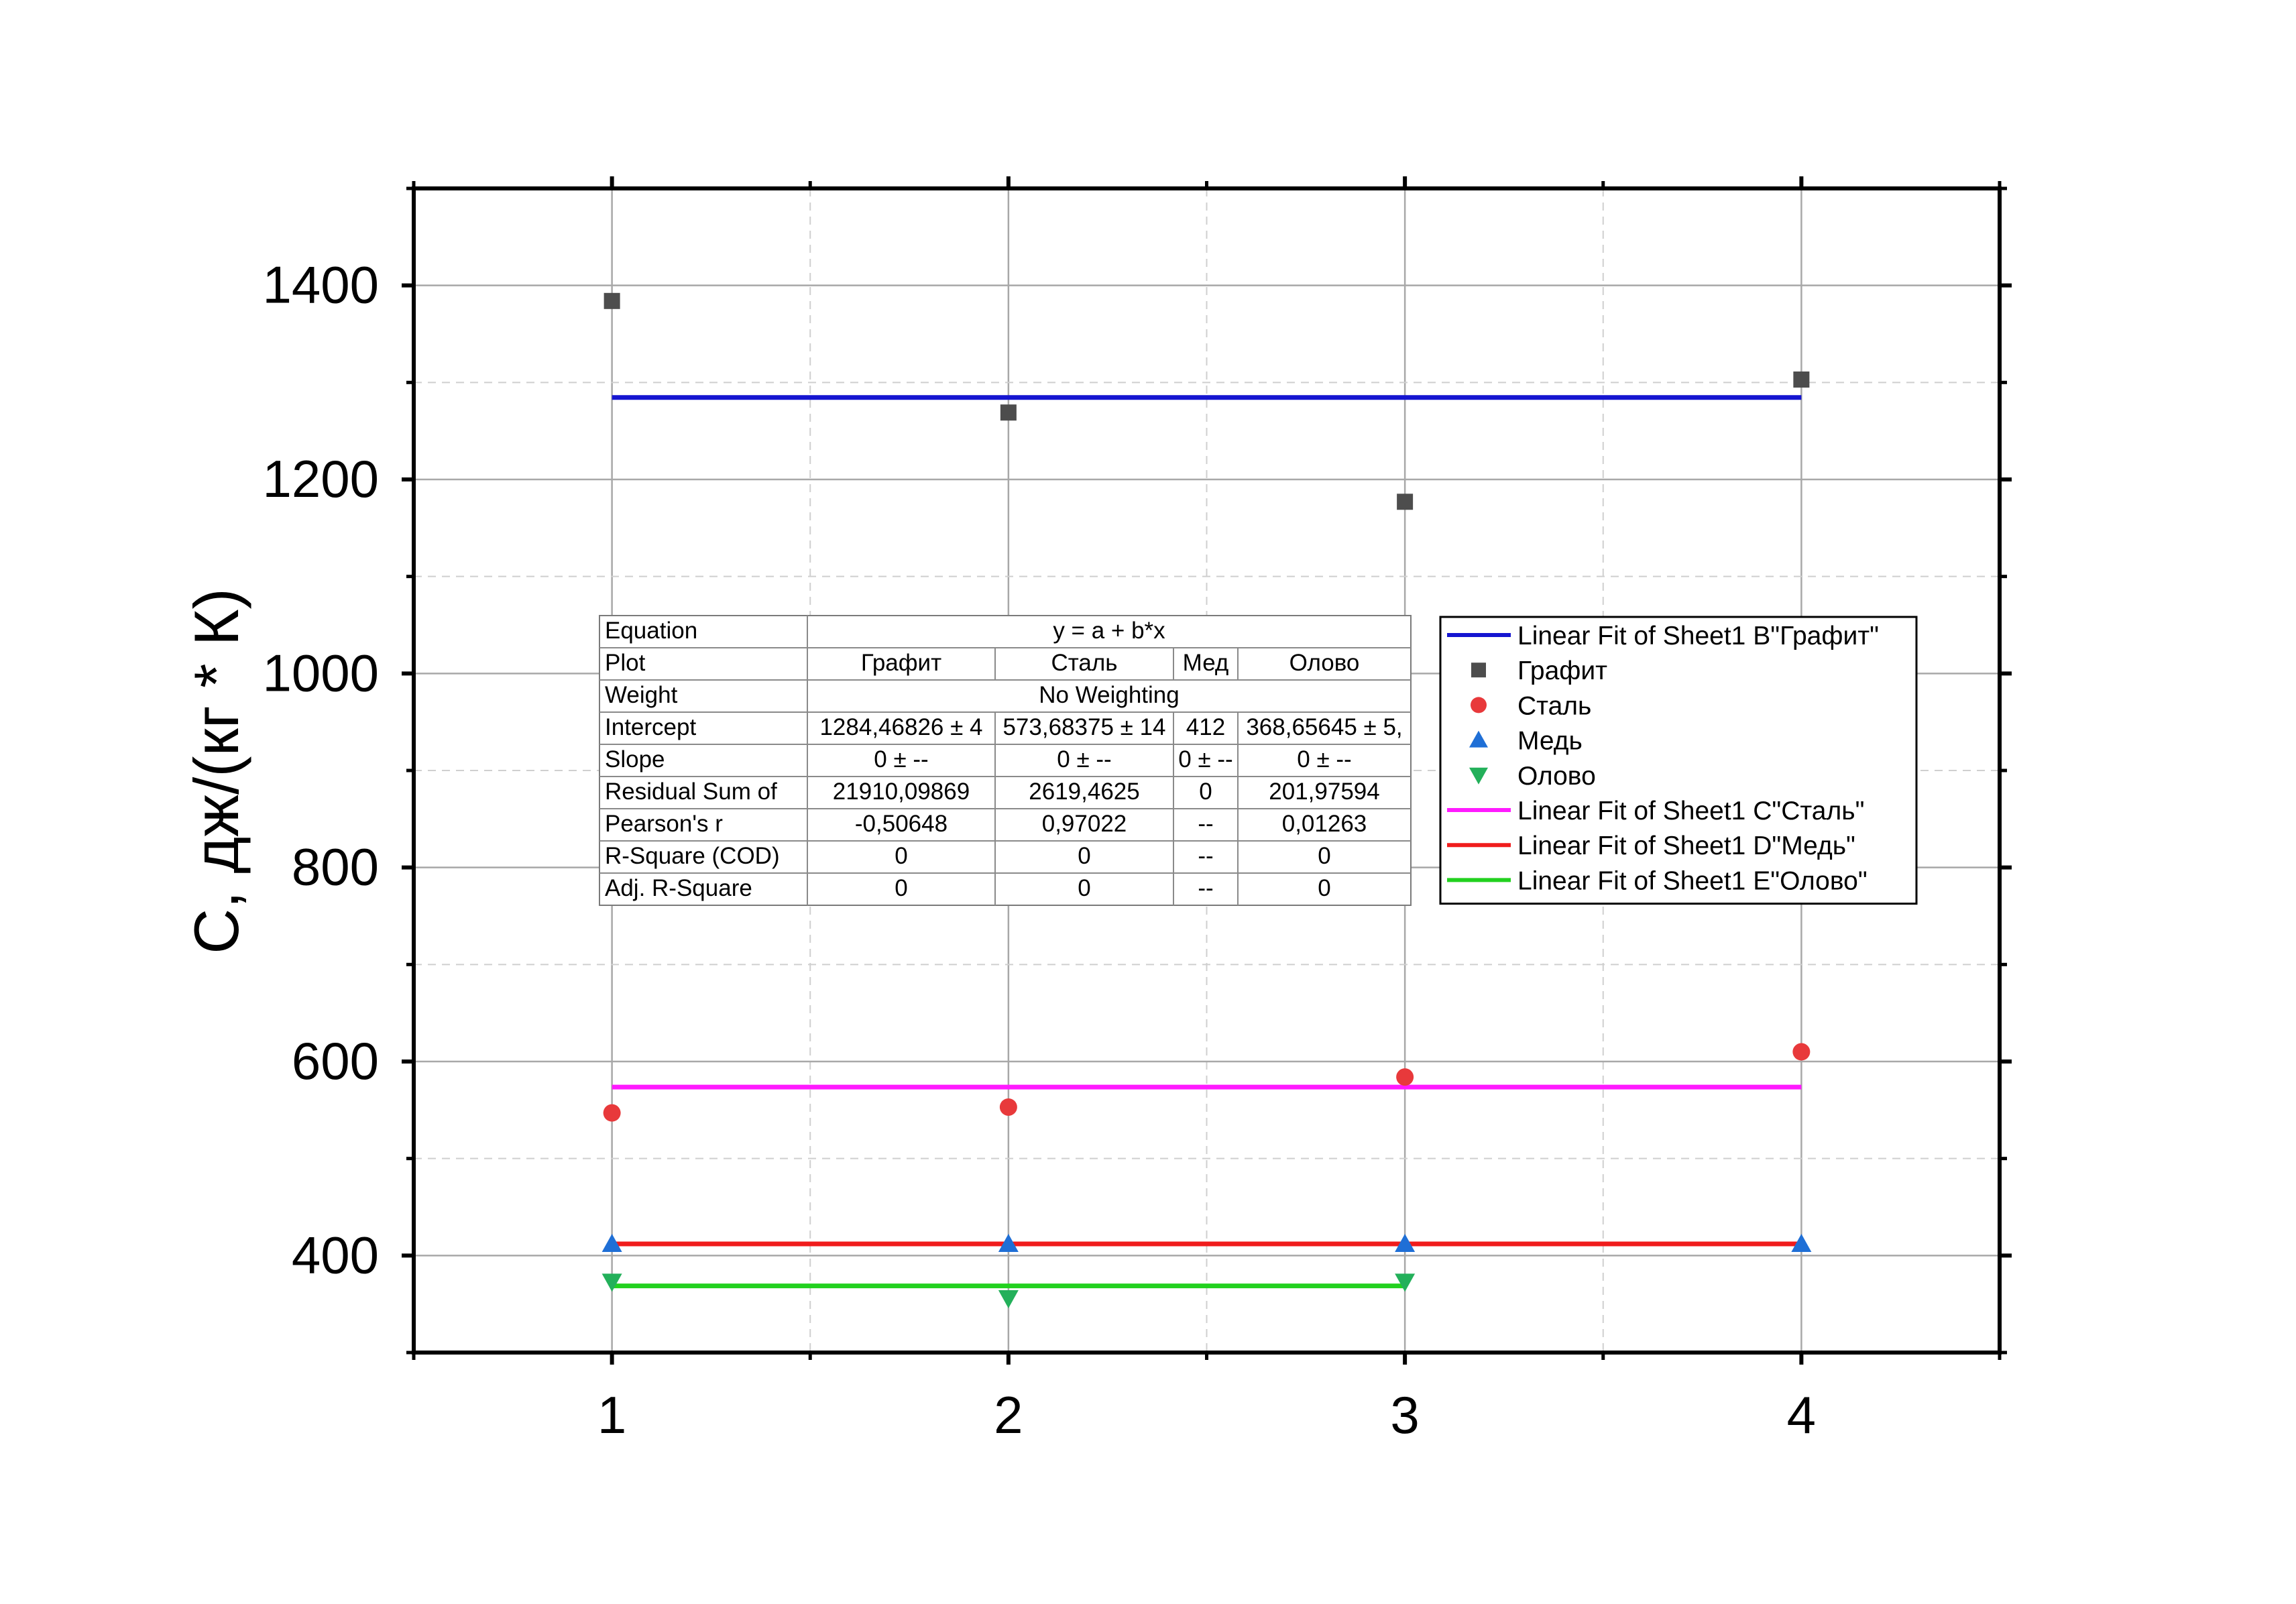  What do you see at coordinates (335, 1060) in the screenshot?
I see `y-tick-label: 600` at bounding box center [335, 1060].